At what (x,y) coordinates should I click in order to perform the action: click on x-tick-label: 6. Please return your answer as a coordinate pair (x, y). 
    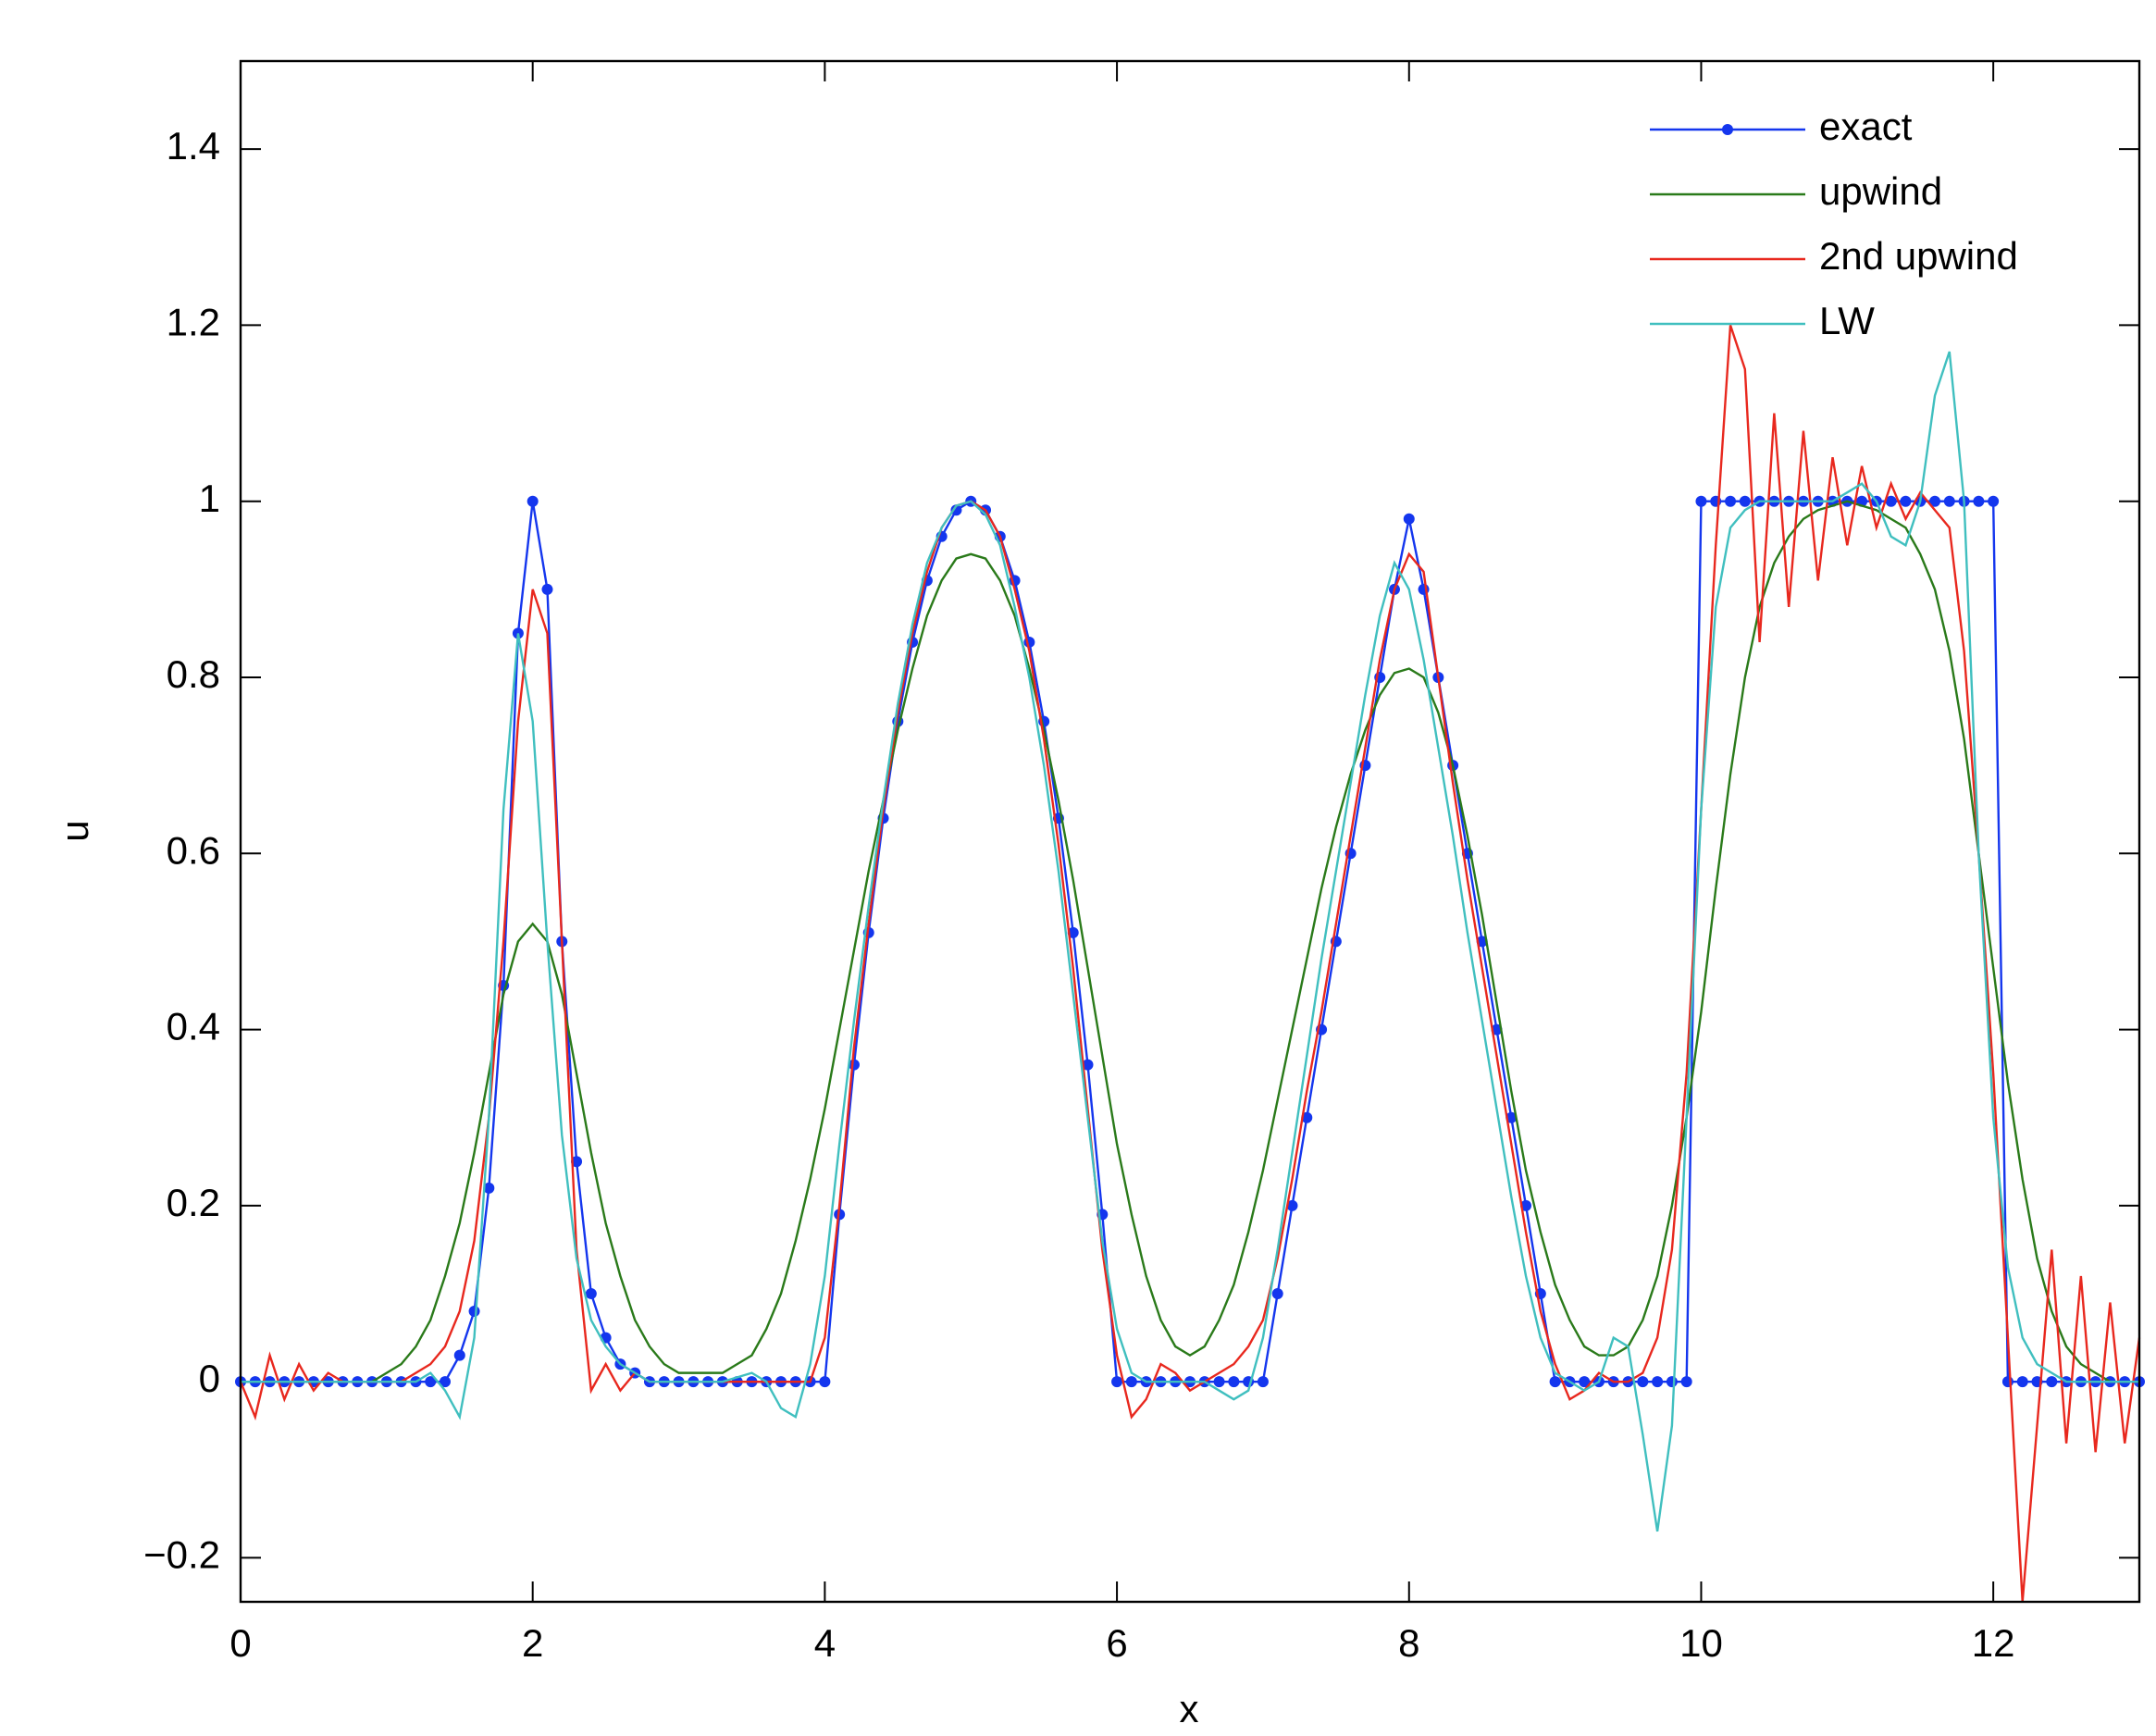
    Looking at the image, I should click on (1116, 1643).